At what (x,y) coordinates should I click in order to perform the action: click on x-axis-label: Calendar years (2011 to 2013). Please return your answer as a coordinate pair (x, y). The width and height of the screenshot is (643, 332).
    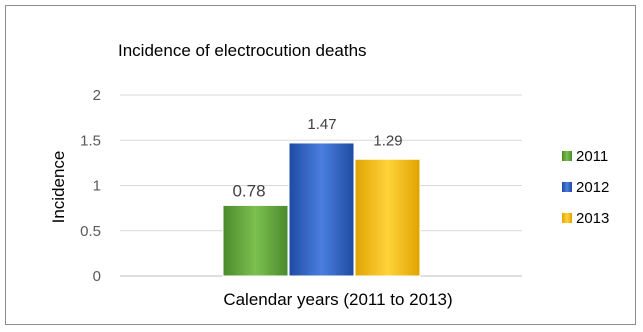
    Looking at the image, I should click on (337, 299).